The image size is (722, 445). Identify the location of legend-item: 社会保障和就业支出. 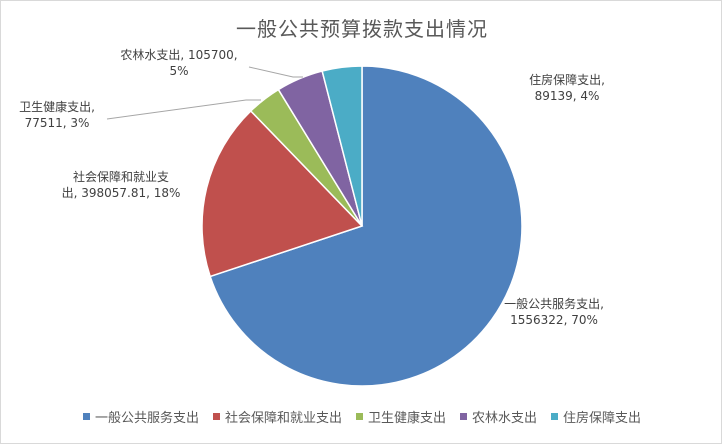
(277, 416).